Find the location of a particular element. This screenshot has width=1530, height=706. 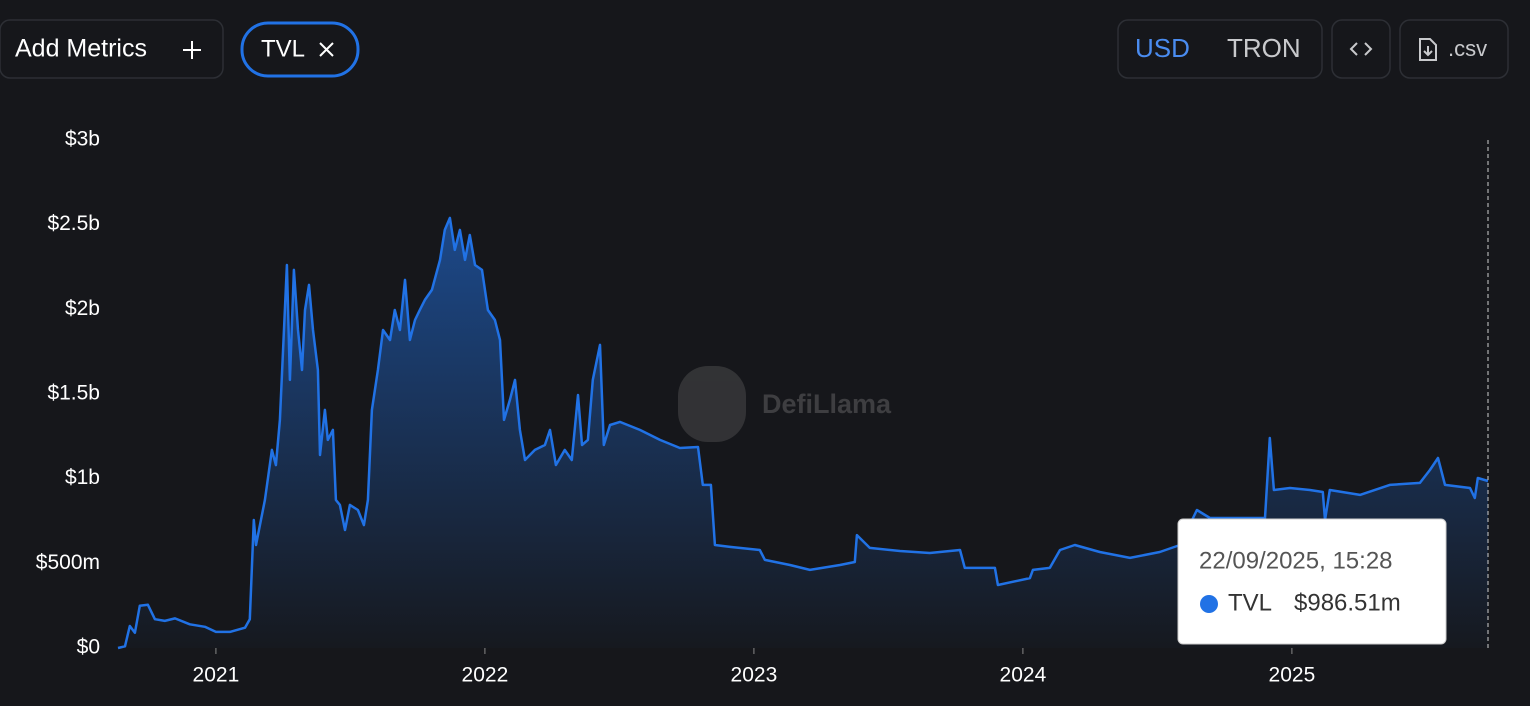

metric-chip: TVL is located at coordinates (300, 49).